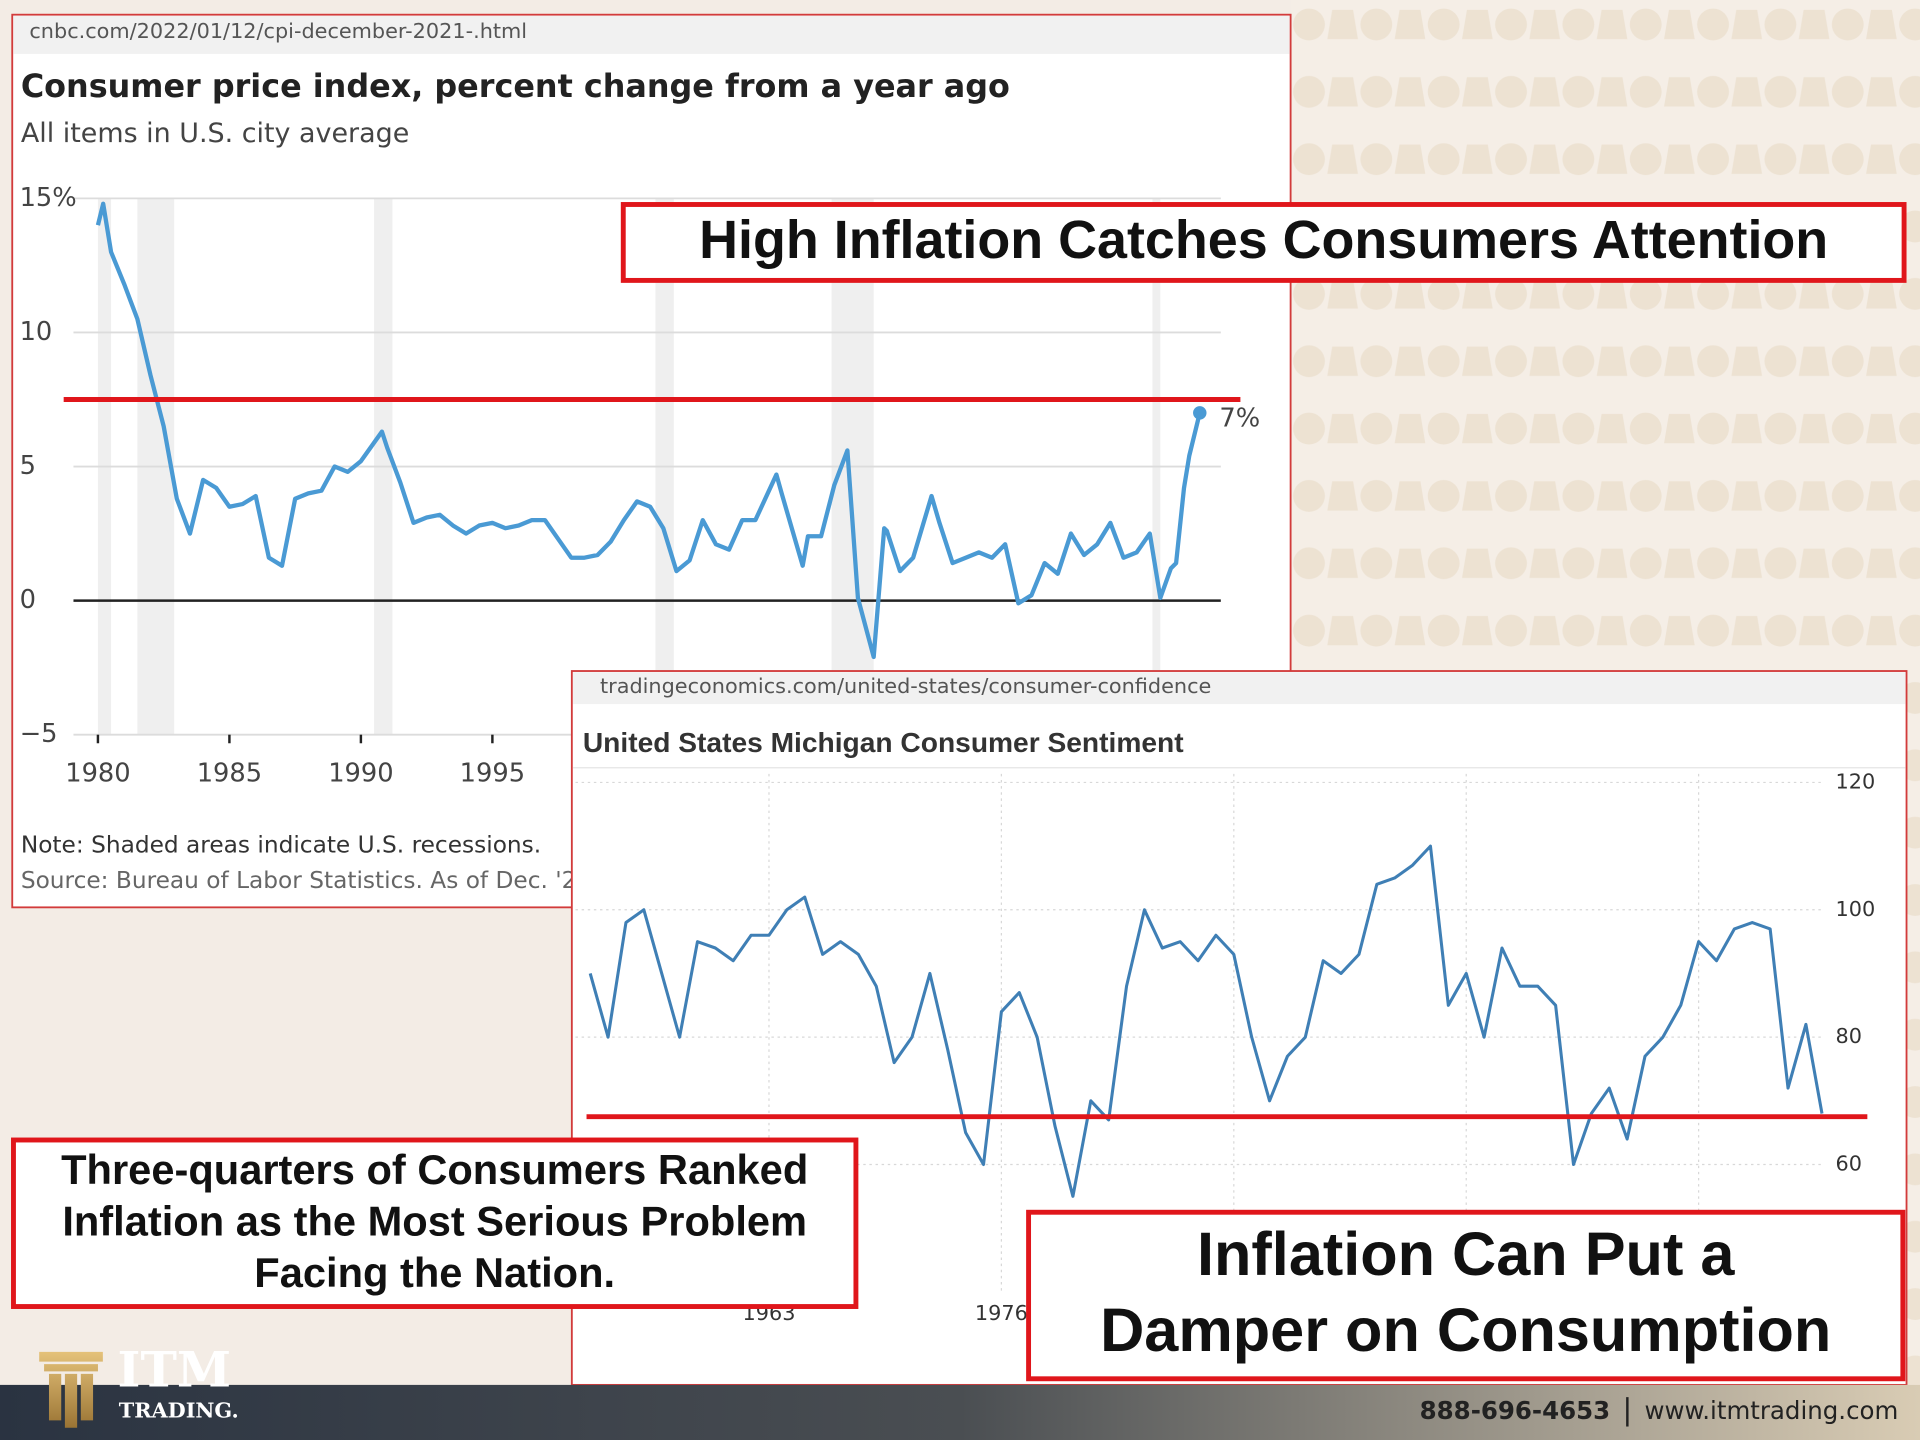 This screenshot has width=1920, height=1440. I want to click on logo-text: ITM, so click(175, 1369).